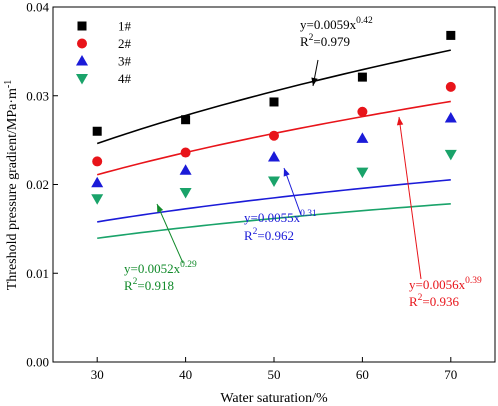 Image resolution: width=498 pixels, height=406 pixels. What do you see at coordinates (362, 137) in the screenshot?
I see `marker-s3-p3` at bounding box center [362, 137].